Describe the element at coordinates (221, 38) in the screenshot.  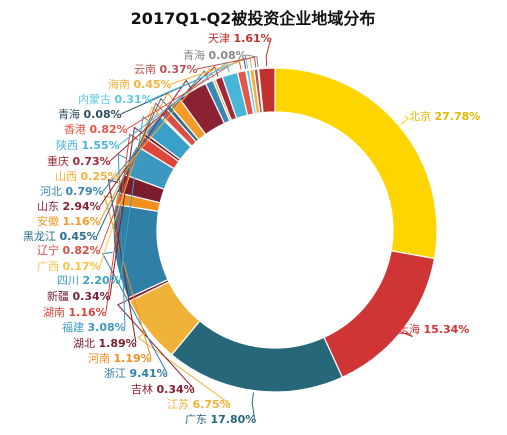
I see `slice-label-name: 天津` at that location.